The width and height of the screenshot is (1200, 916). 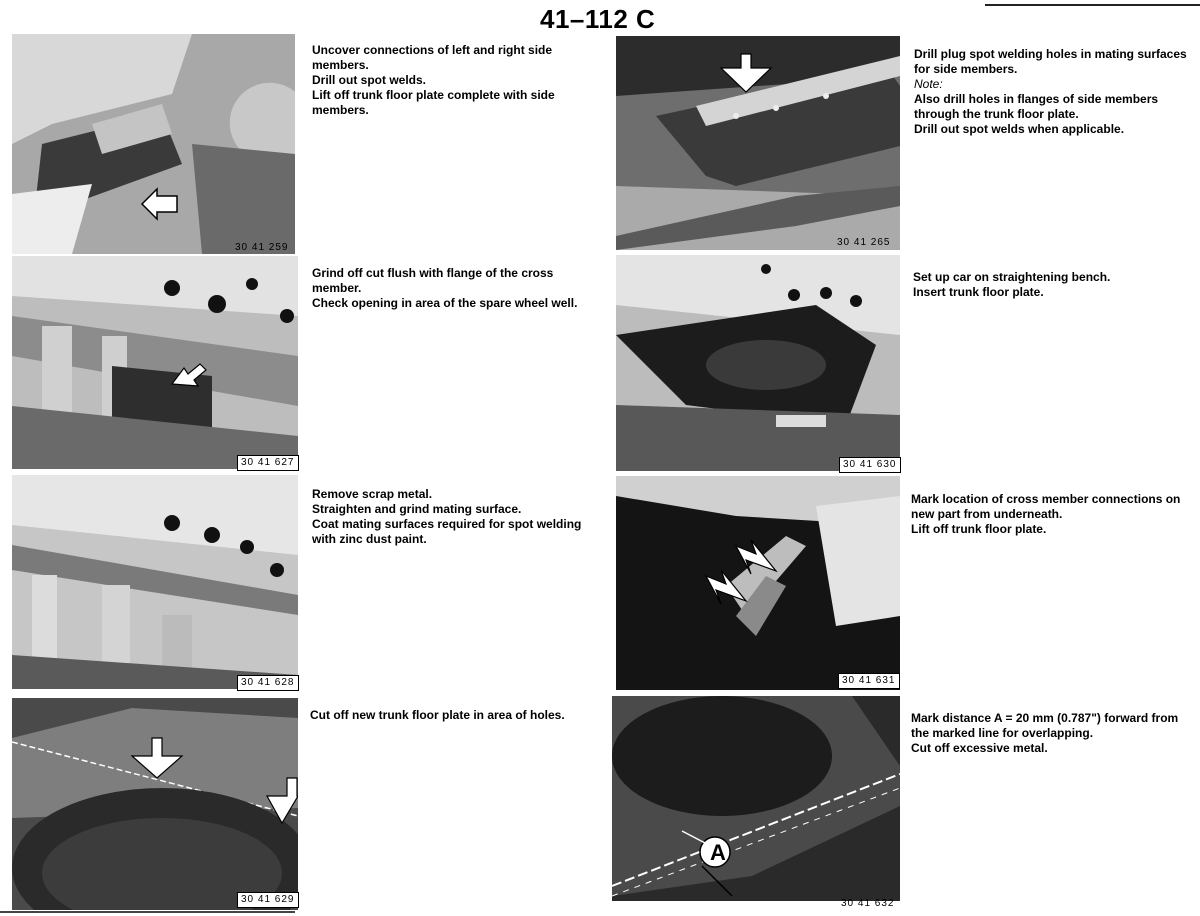 I want to click on photo-new-trunk-floor-plate, so click(x=155, y=804).